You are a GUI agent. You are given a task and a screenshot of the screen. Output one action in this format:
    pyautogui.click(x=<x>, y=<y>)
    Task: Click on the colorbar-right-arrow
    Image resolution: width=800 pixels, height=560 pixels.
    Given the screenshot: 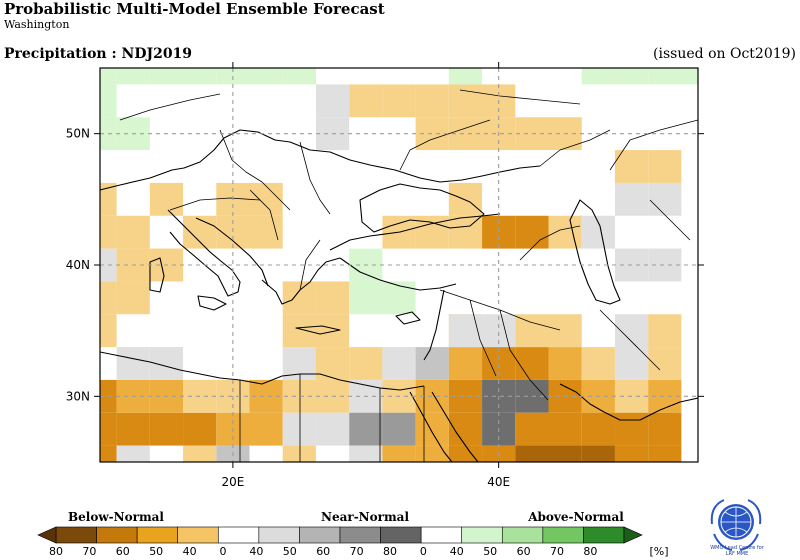 What is the action you would take?
    pyautogui.click(x=633, y=535)
    